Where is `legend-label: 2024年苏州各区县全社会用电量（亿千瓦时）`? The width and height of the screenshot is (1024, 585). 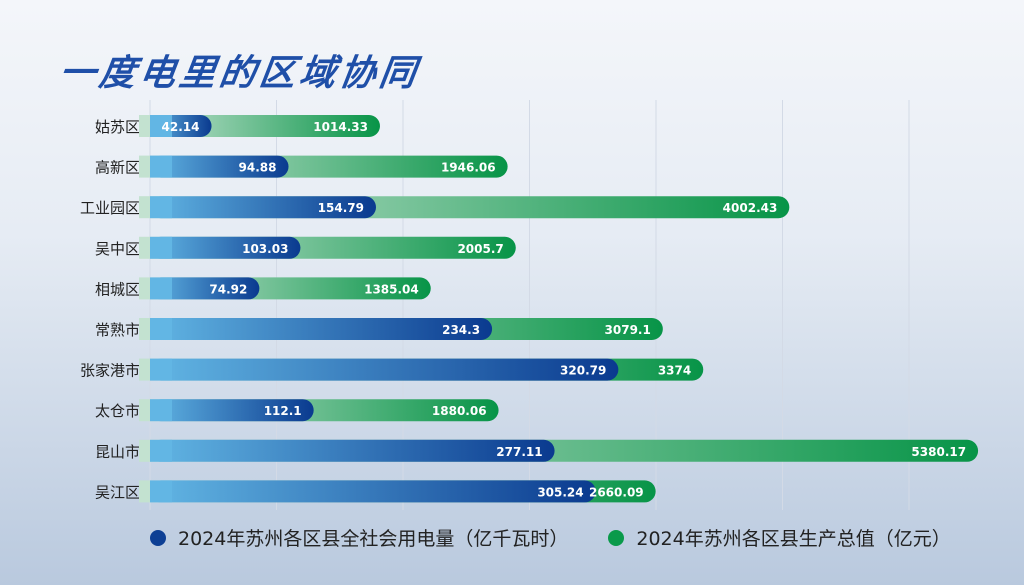
legend-label: 2024年苏州各区县全社会用电量（亿千瓦时） is located at coordinates (373, 539).